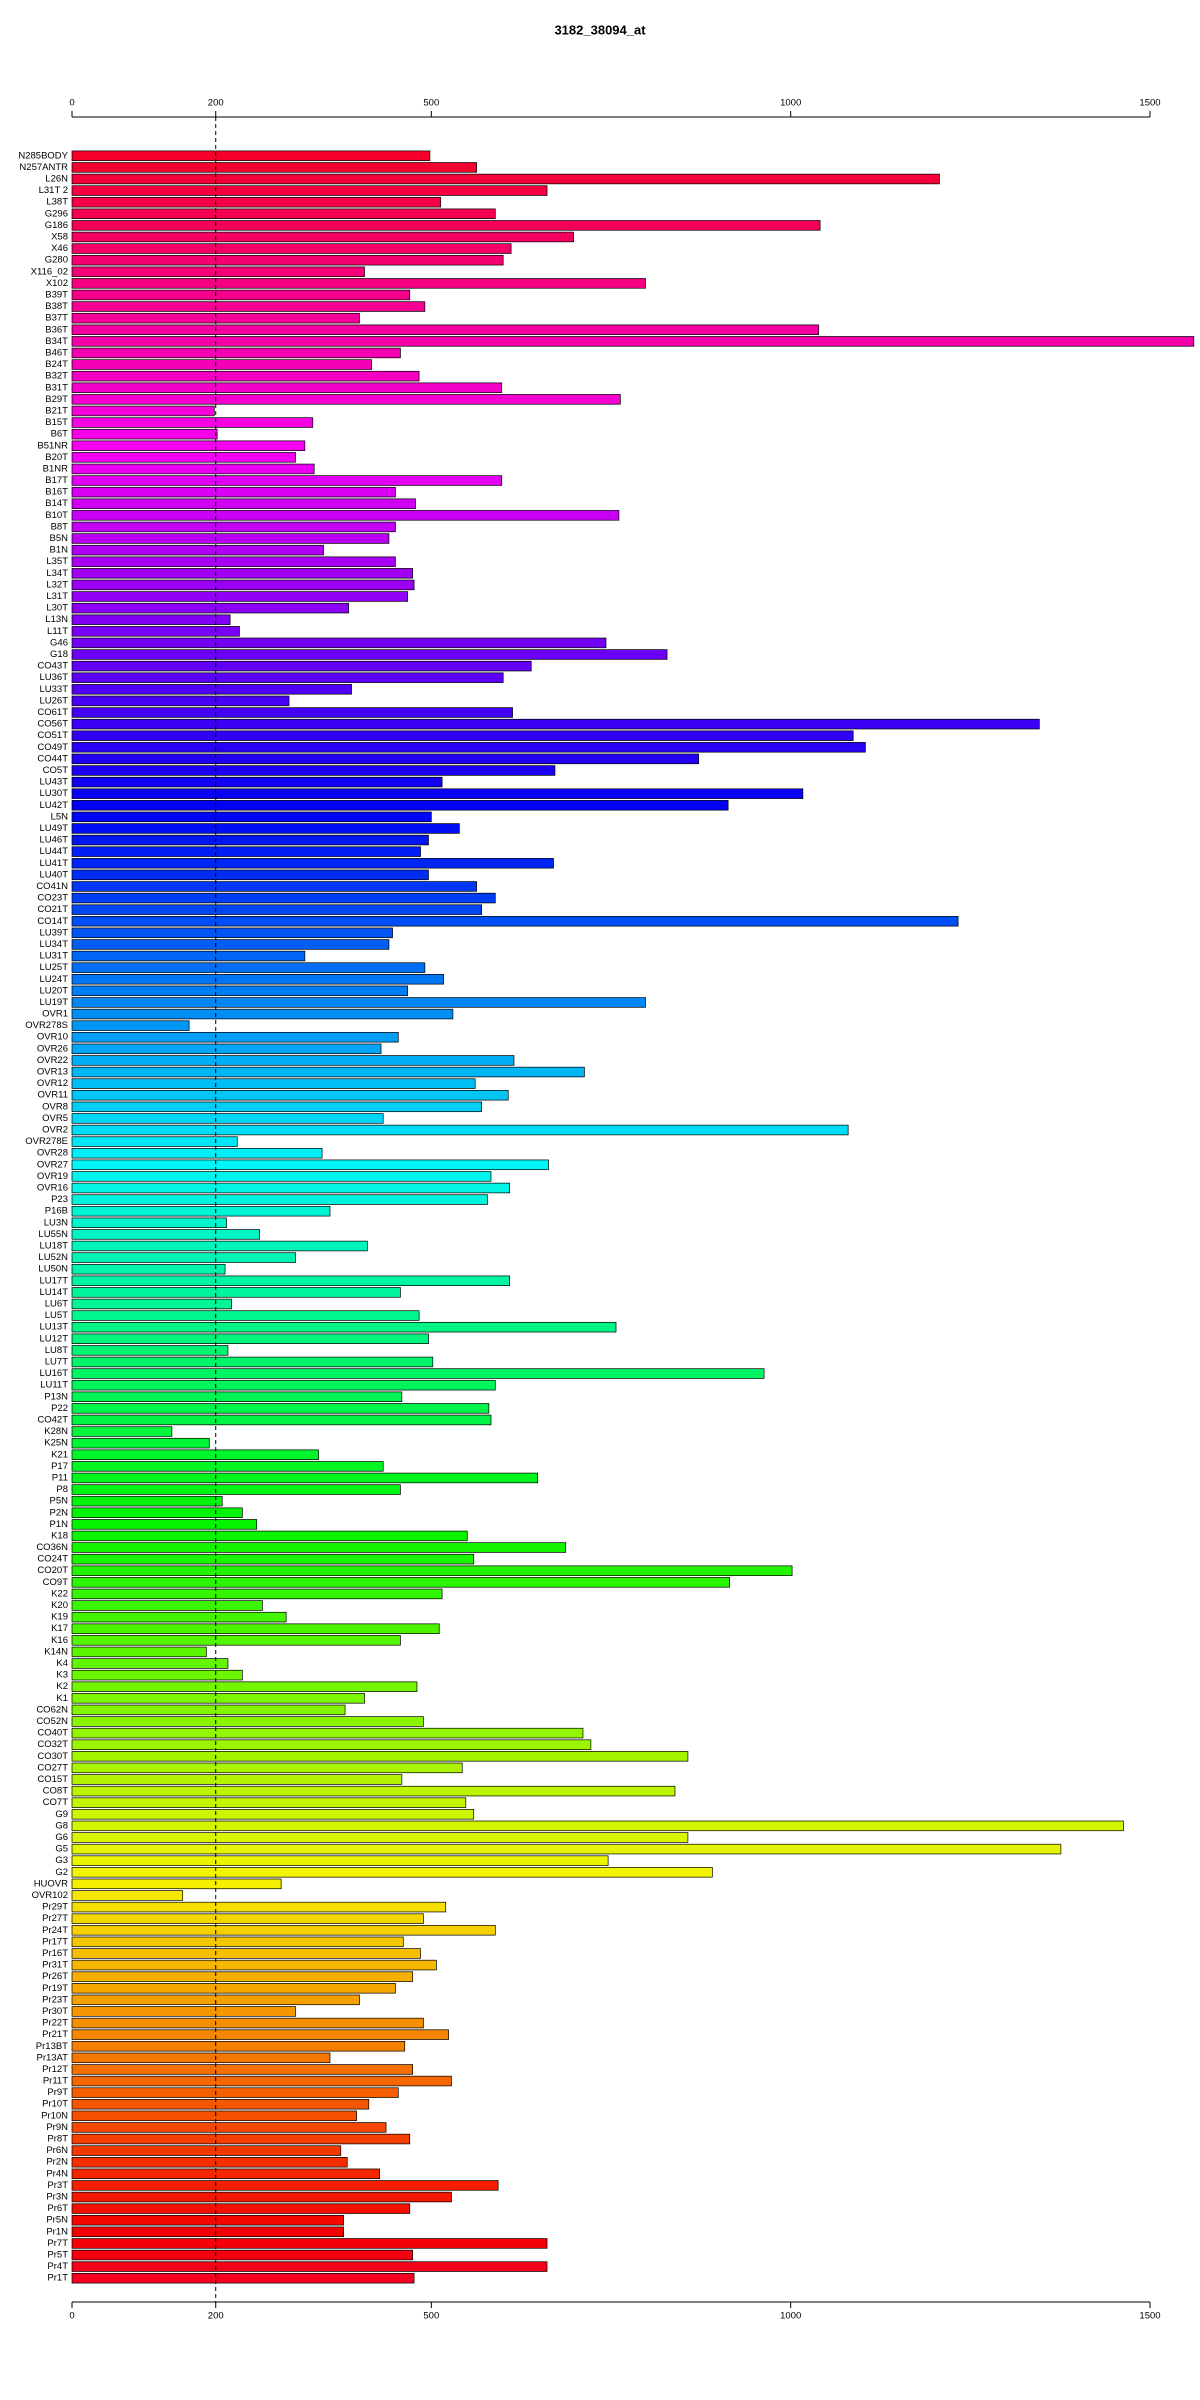 The width and height of the screenshot is (1200, 2400). What do you see at coordinates (56, 387) in the screenshot?
I see `y-tick-label: B31T` at bounding box center [56, 387].